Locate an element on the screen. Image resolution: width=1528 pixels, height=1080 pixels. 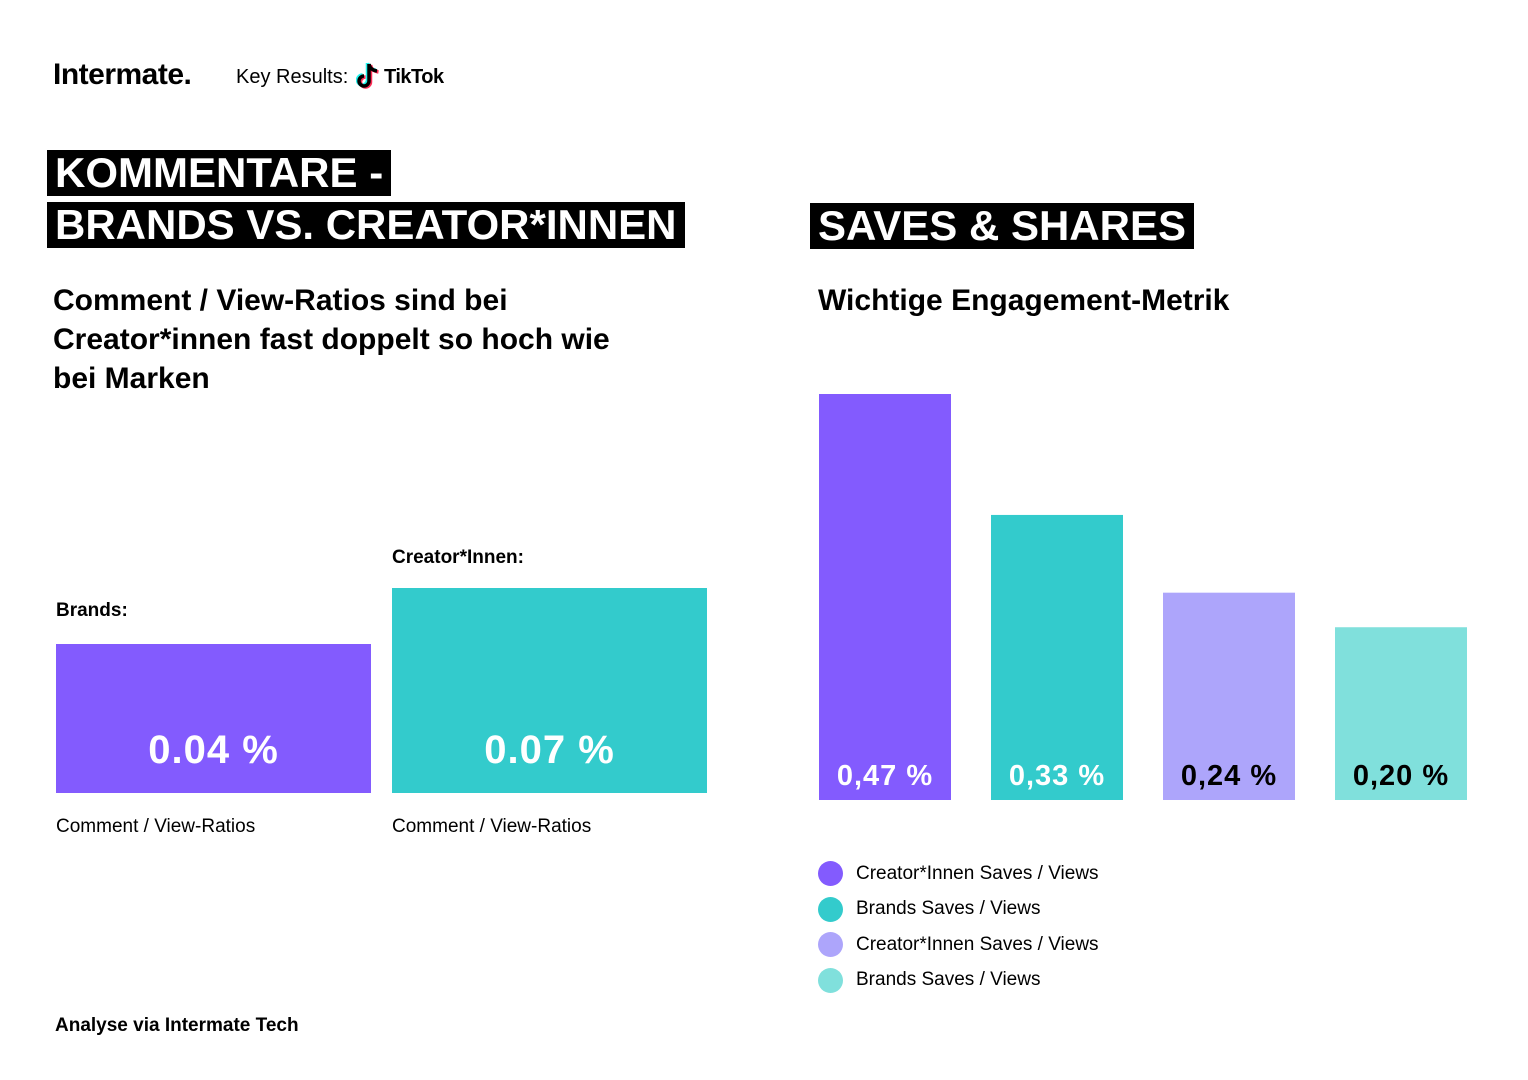
brands-ratio-bar: 0.04 % is located at coordinates (213, 718).